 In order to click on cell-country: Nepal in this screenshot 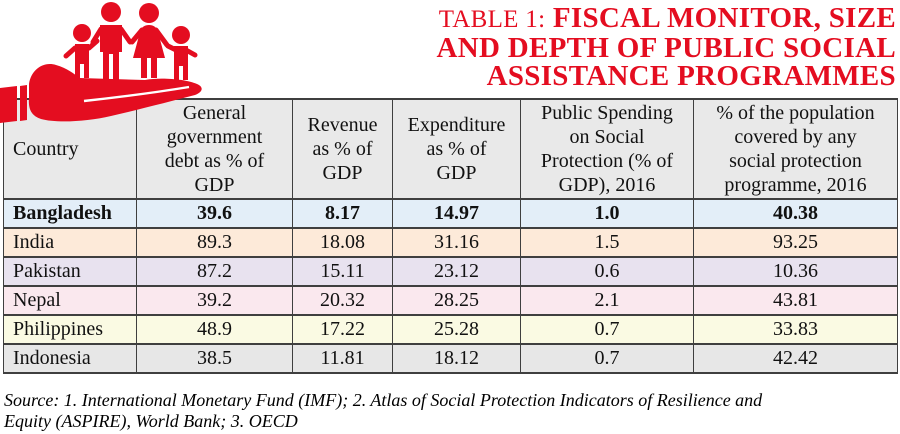, I will do `click(70, 300)`.